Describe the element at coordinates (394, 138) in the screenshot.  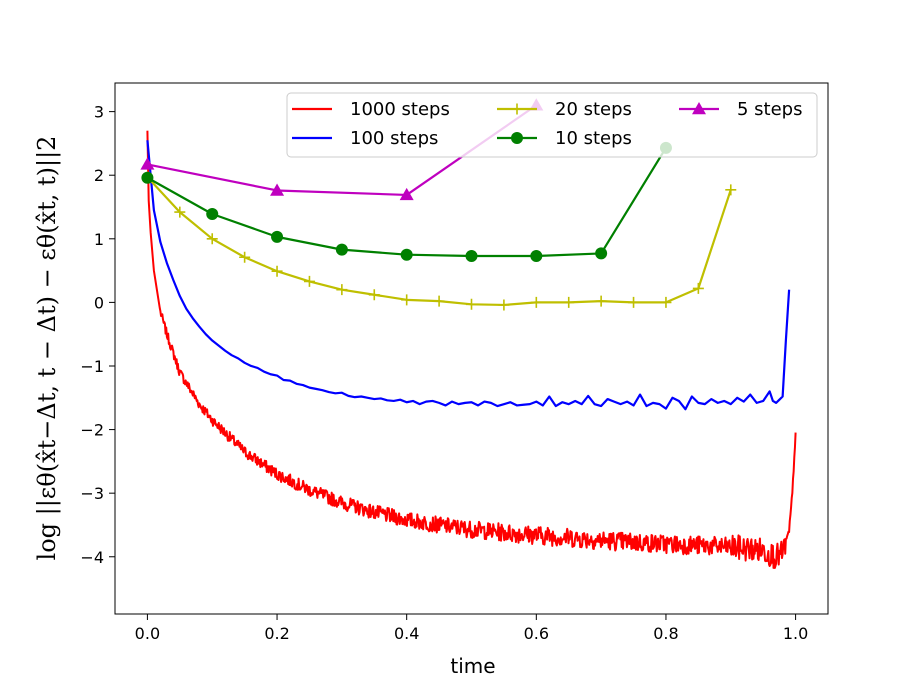
I see `legend-label-100-steps: 100 steps` at that location.